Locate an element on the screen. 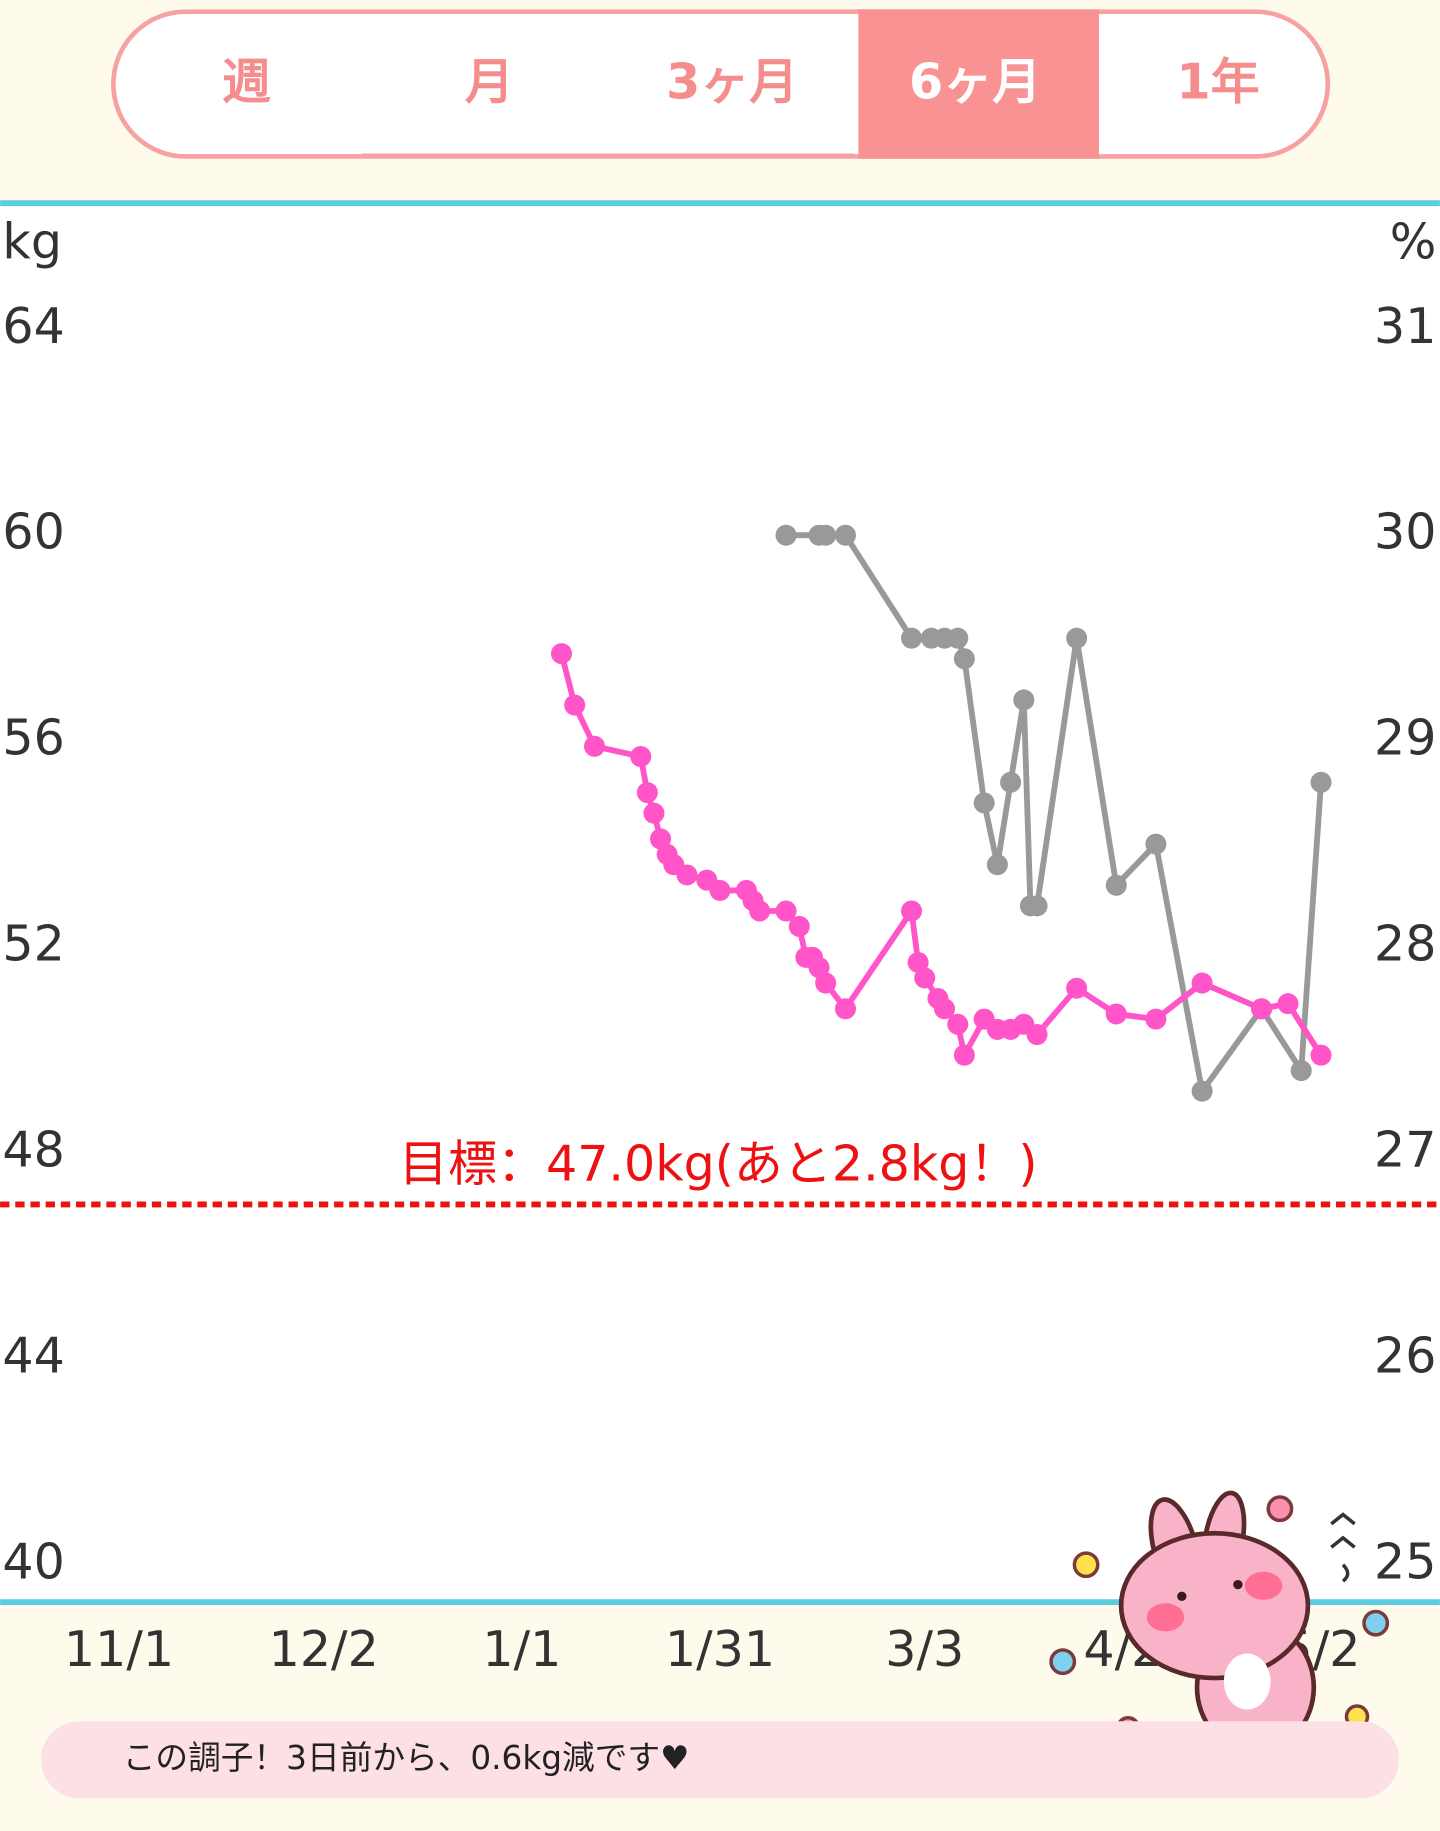  x-tick-label: 3/3 is located at coordinates (924, 1649).